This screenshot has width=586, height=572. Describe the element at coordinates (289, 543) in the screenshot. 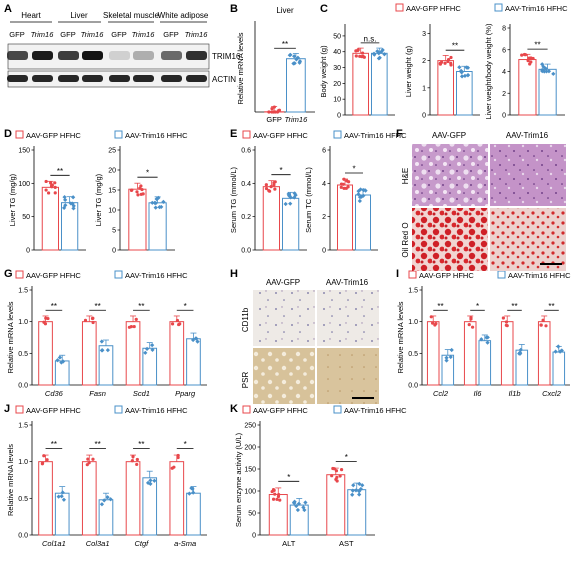

I see `x-tick-label: ALT` at that location.